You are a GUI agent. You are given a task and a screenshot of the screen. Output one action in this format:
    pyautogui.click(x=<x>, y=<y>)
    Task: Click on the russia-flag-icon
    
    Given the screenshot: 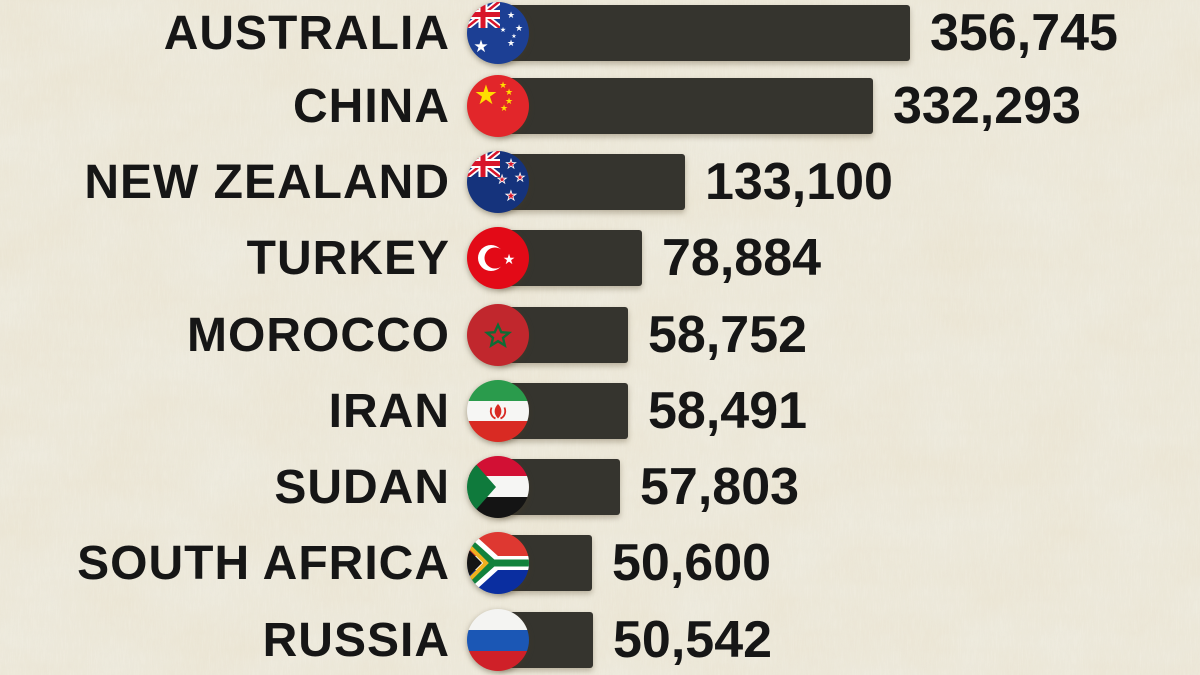 What is the action you would take?
    pyautogui.click(x=498, y=640)
    